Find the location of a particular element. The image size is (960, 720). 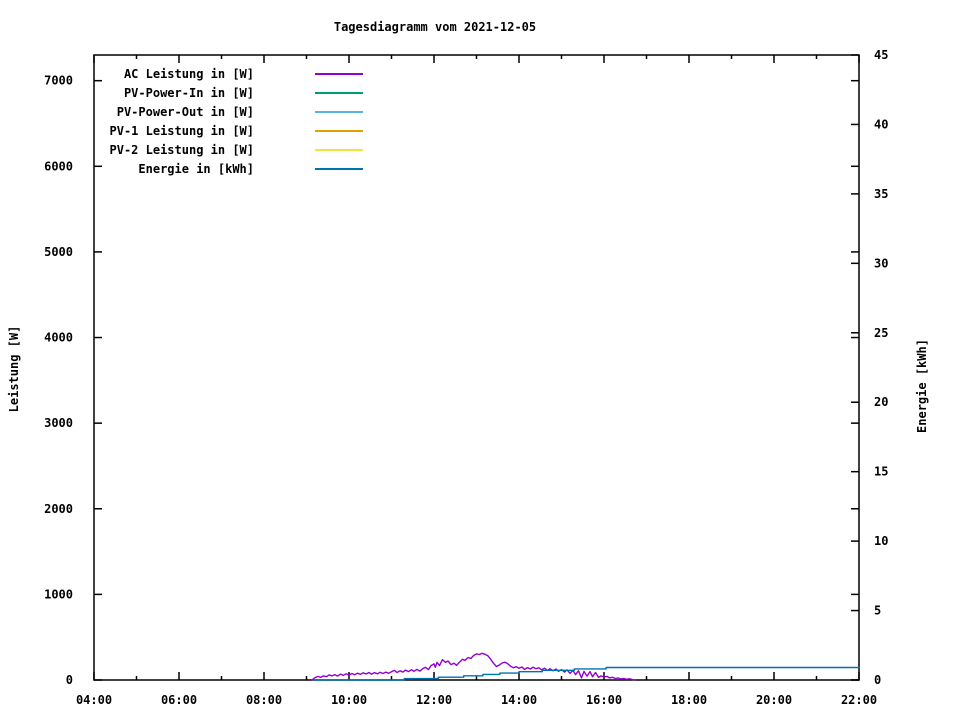

legend-entry: PV-1 Leistung in [W] is located at coordinates (228, 130).